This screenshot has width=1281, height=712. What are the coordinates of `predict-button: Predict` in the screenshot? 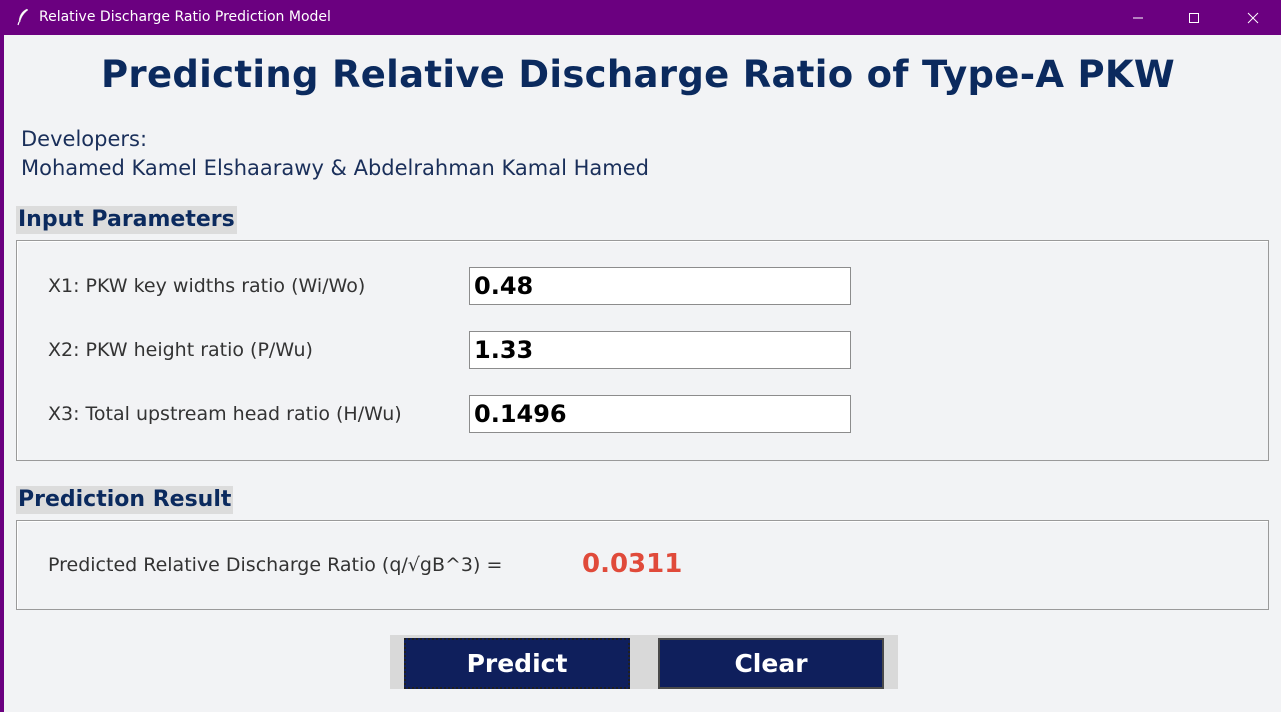 It's located at (517, 663).